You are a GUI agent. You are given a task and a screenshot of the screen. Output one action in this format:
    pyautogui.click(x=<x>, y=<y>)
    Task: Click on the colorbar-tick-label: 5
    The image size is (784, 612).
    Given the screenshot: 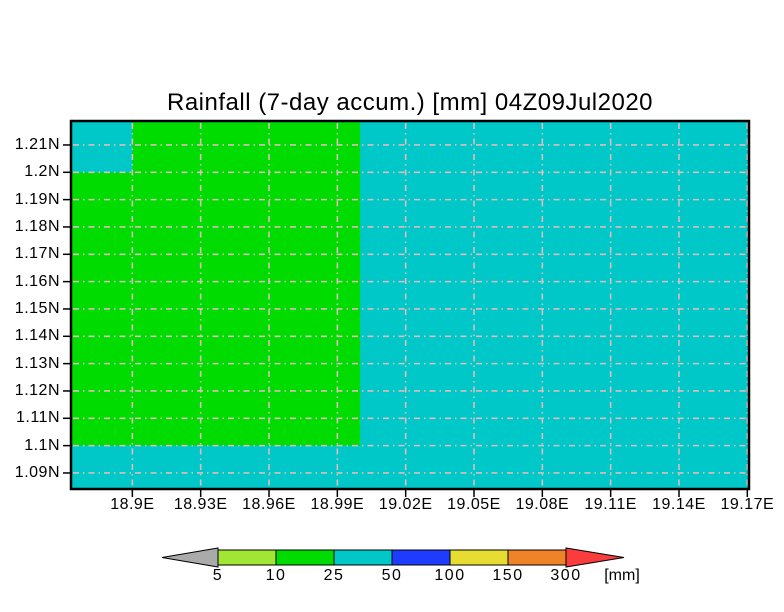 What is the action you would take?
    pyautogui.click(x=218, y=575)
    